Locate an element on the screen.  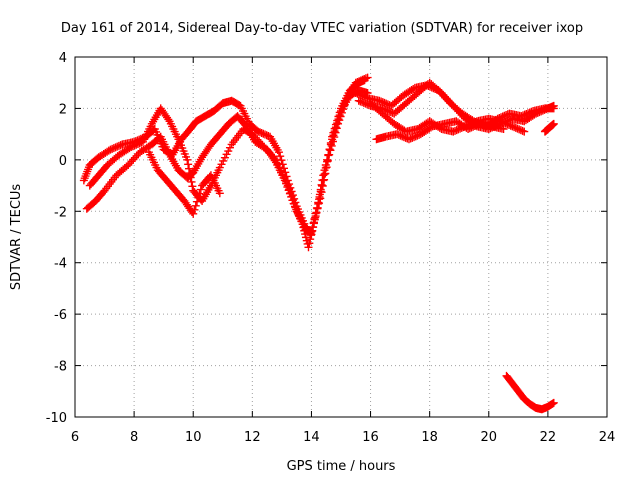
y-tick-label: -6 is located at coordinates (60, 315).